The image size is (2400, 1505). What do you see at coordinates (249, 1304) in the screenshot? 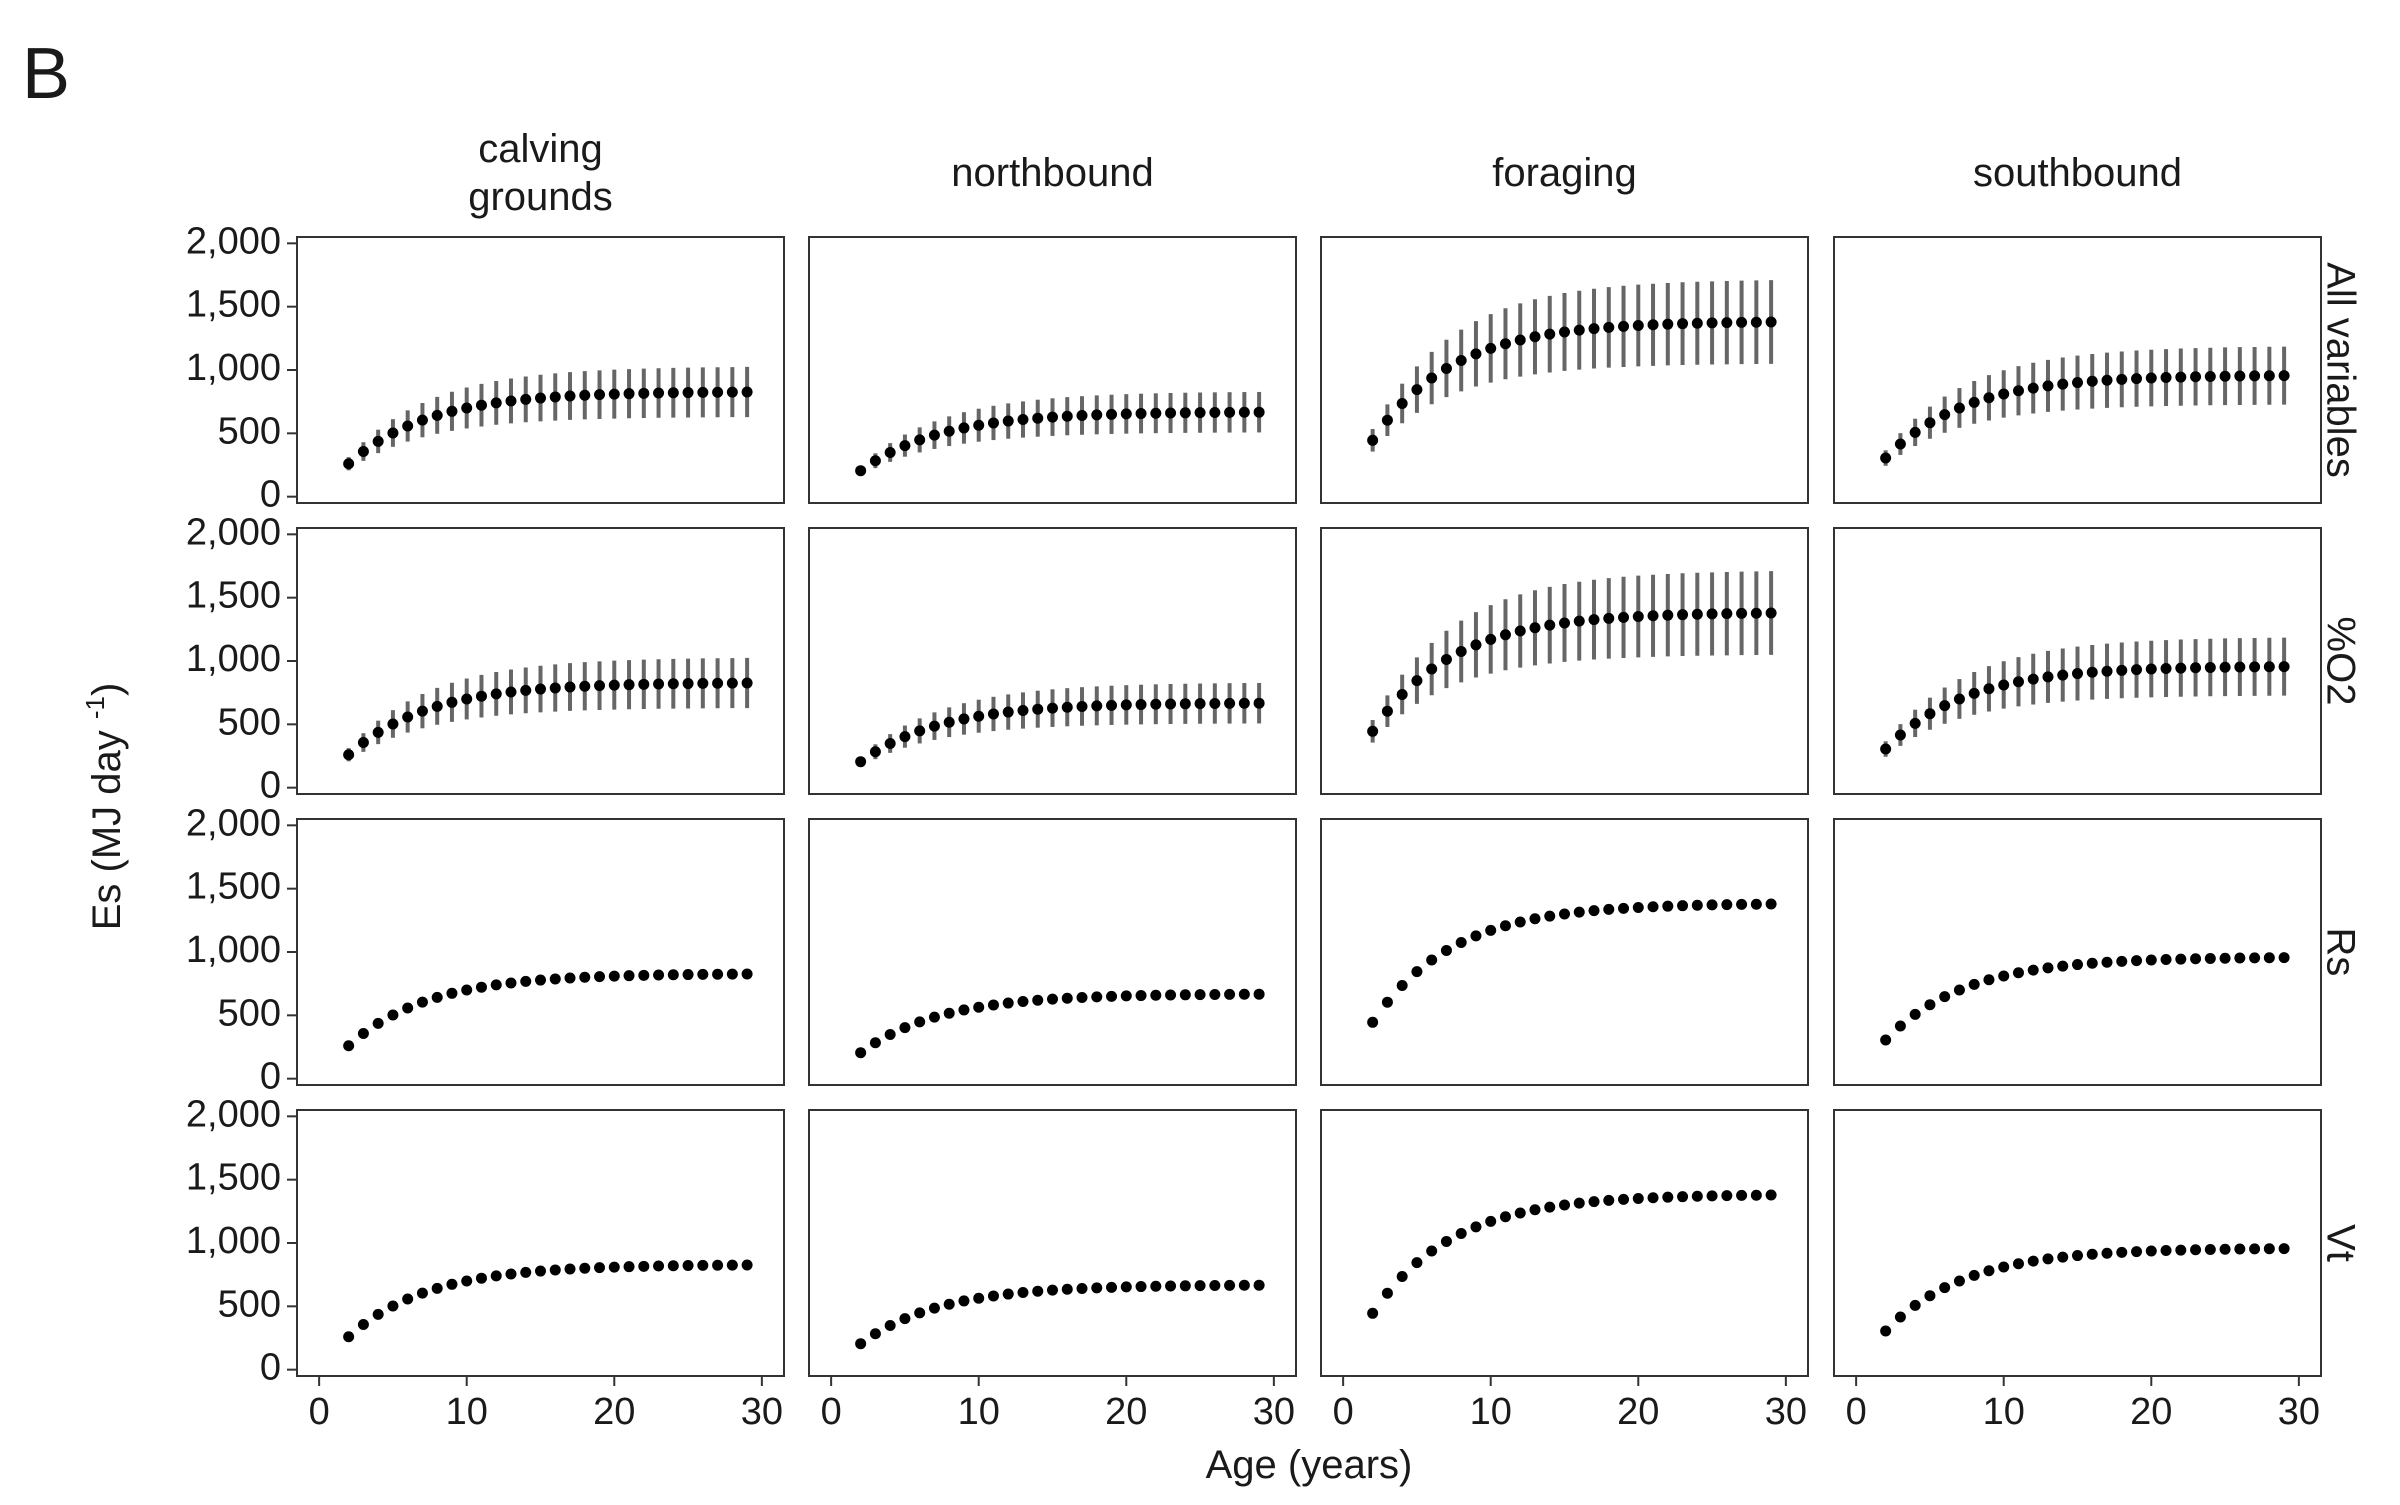
I see `y-tick-label: 500` at bounding box center [249, 1304].